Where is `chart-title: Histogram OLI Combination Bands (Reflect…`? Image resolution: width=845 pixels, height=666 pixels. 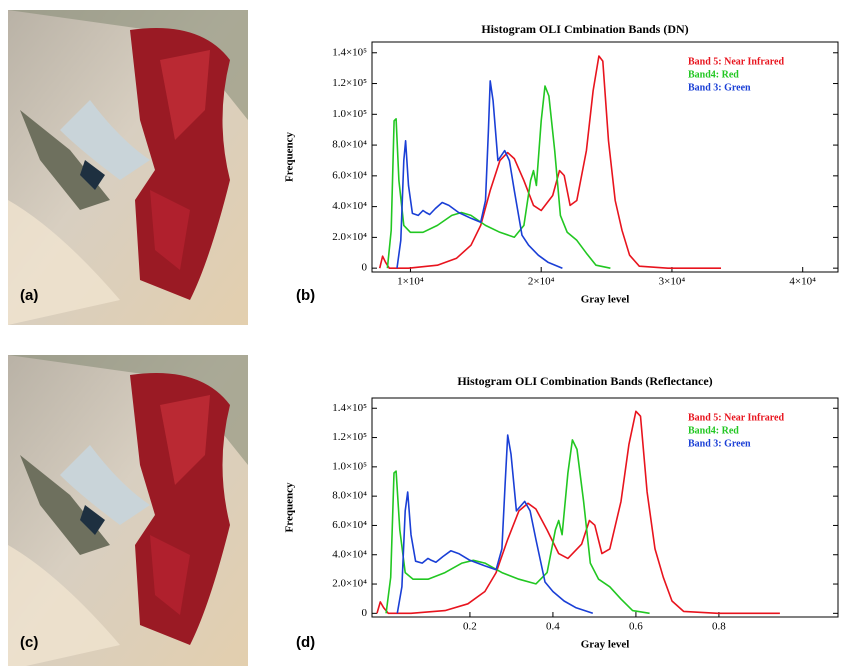
chart-title: Histogram OLI Combination Bands (Reflect… is located at coordinates (584, 381).